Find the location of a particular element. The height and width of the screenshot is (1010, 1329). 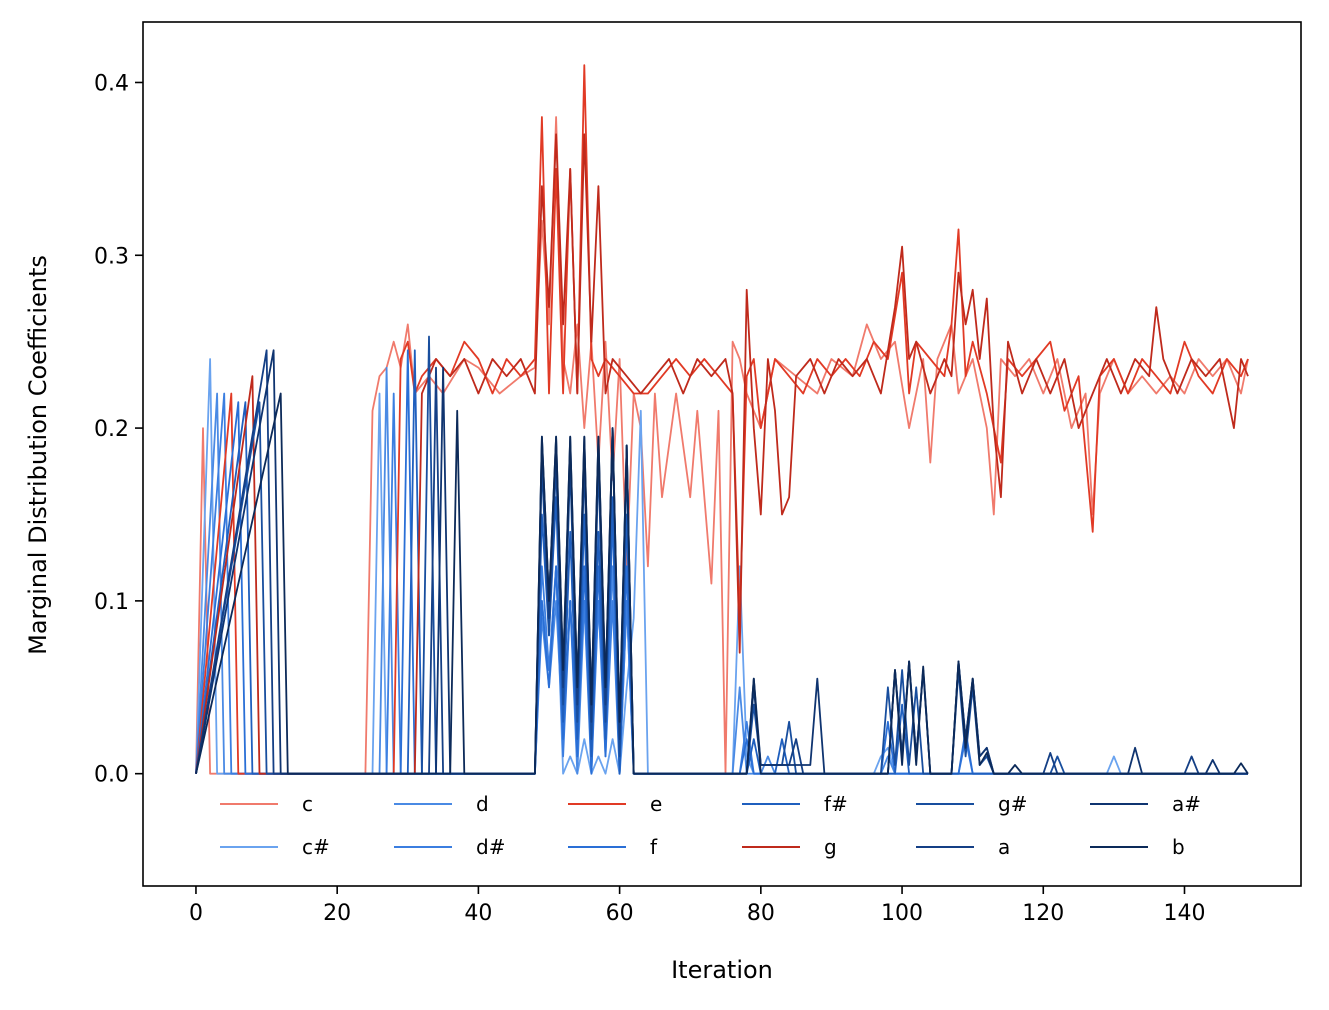

y-axis-ticks: 0.0 0.1 0.2 0.3 0.4 is located at coordinates (118, 429).